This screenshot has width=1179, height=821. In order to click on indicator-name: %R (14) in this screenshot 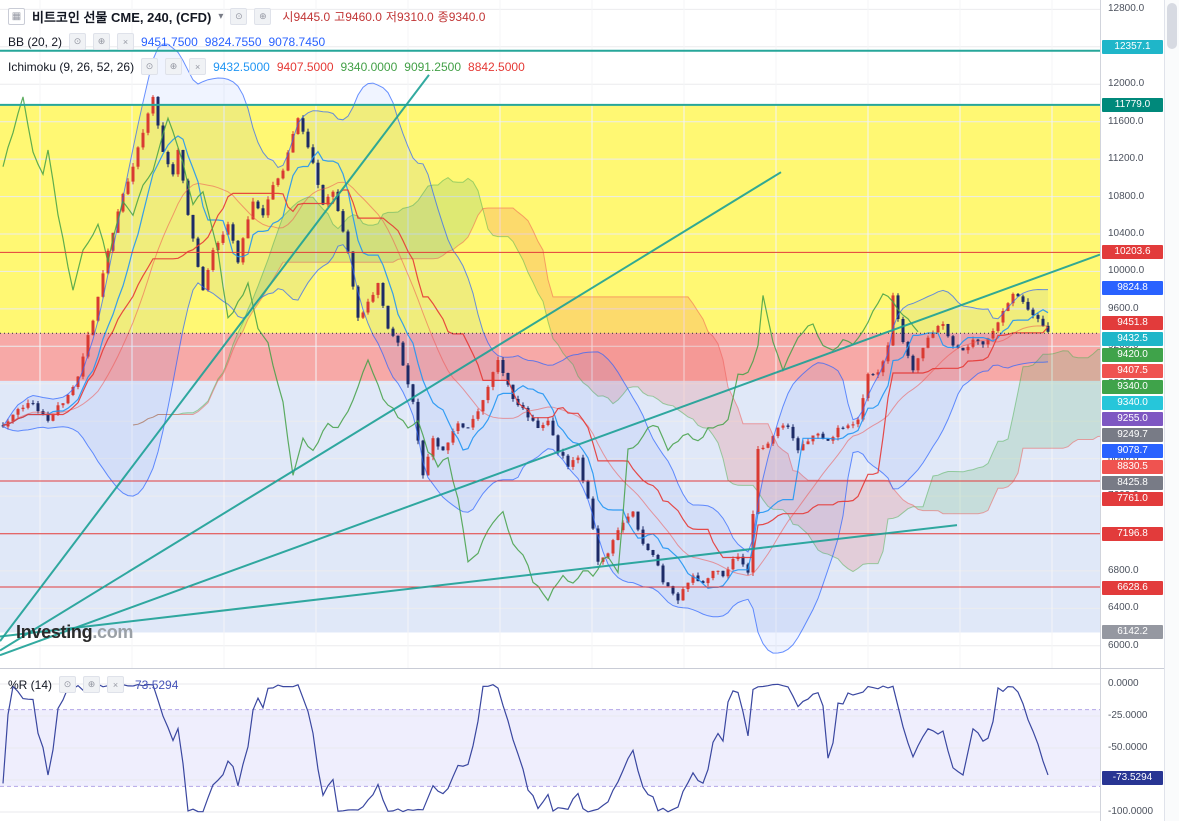, I will do `click(30, 684)`.